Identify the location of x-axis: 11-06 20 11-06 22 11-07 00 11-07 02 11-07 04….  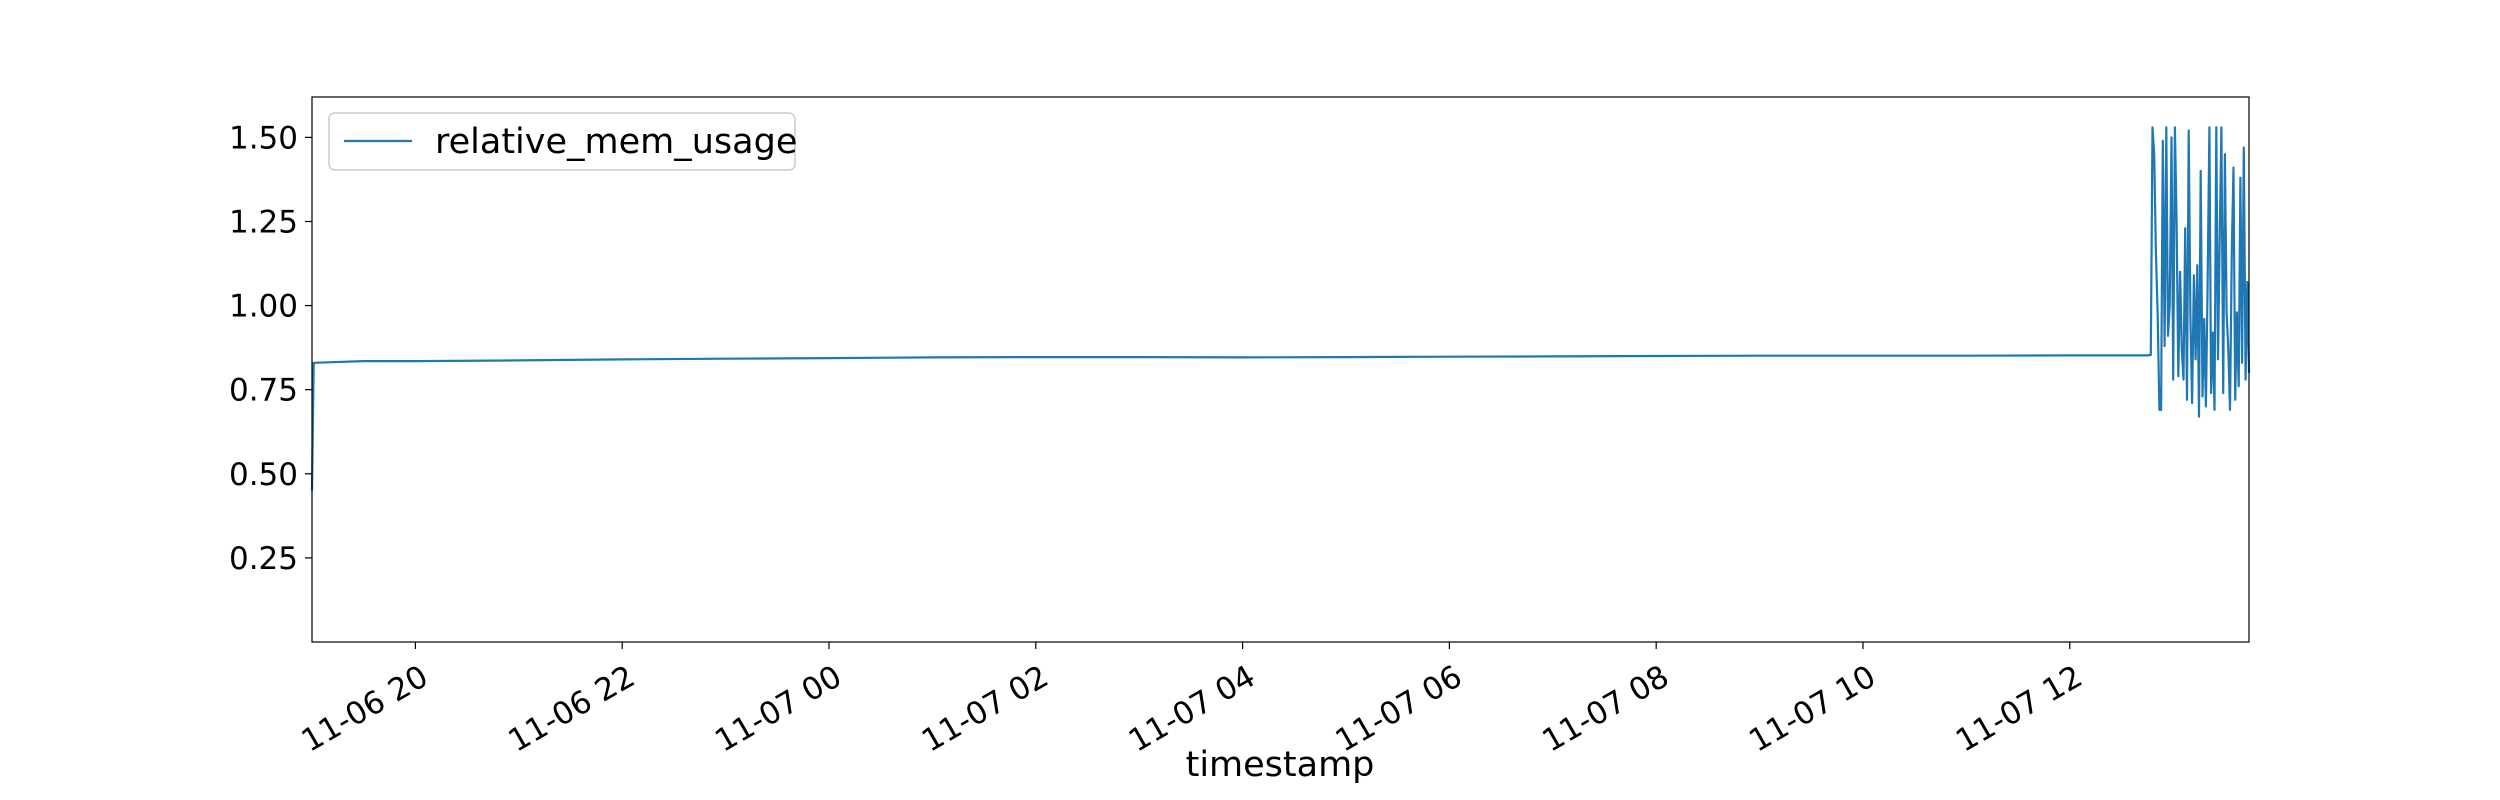
(1192, 700).